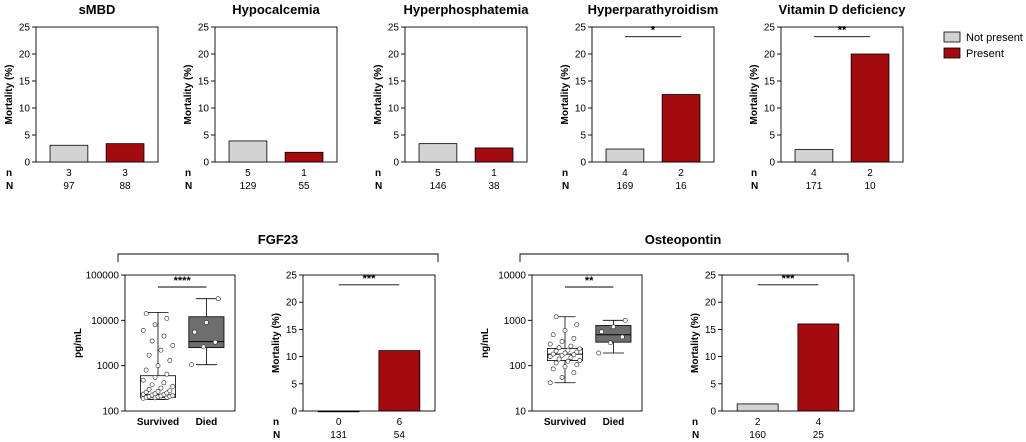 Image resolution: width=1026 pixels, height=442 pixels. I want to click on N-value: 38, so click(494, 186).